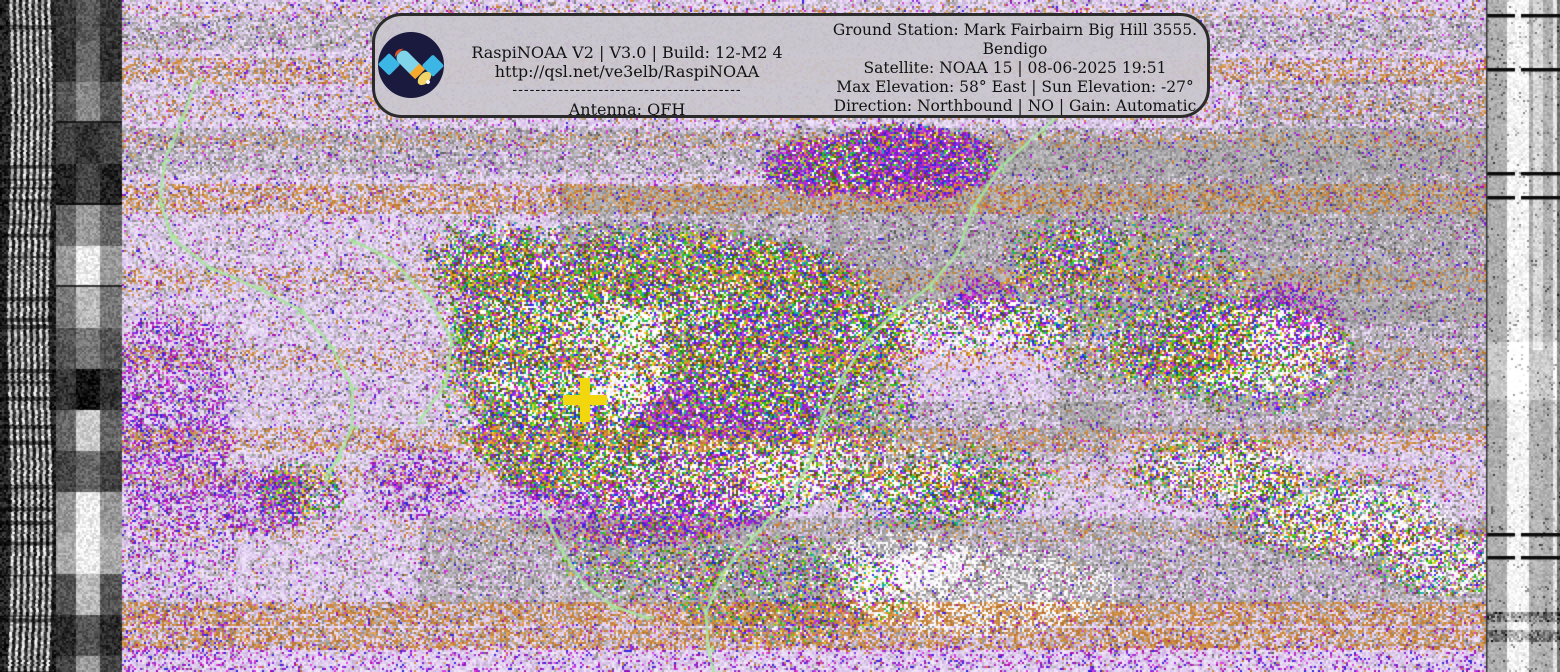  Describe the element at coordinates (1015, 49) in the screenshot. I see `ground-station-city-line: Bendigo` at that location.